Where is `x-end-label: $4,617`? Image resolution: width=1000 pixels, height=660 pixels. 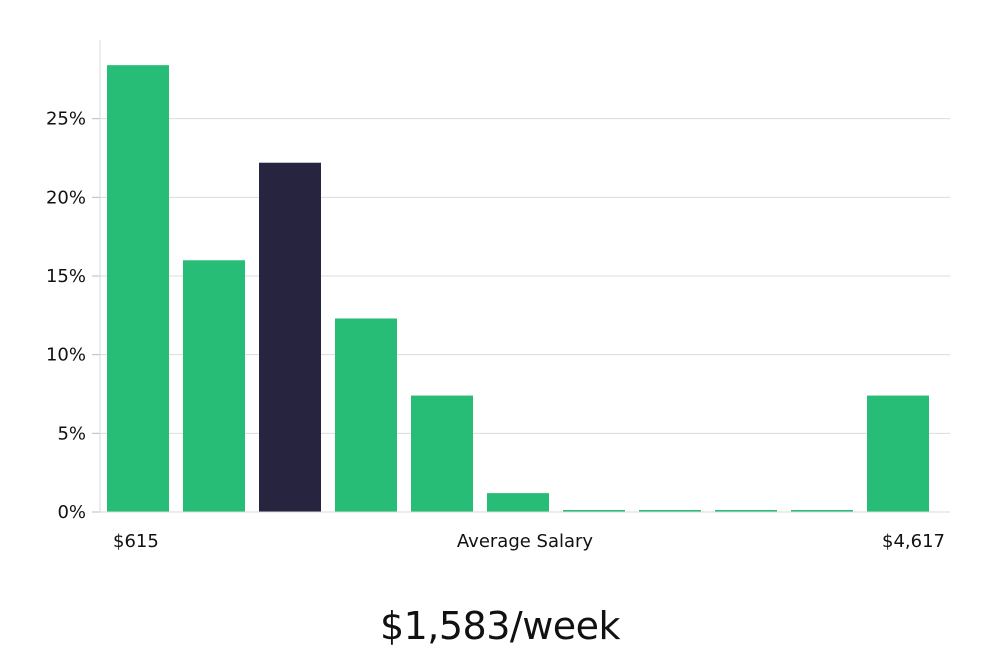 x-end-label: $4,617 is located at coordinates (913, 541).